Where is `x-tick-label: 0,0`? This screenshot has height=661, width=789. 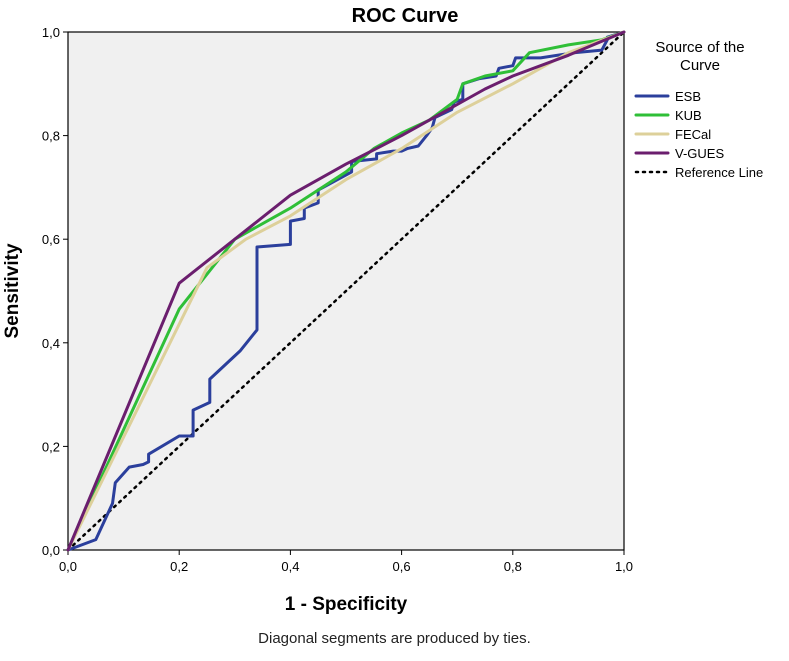 x-tick-label: 0,0 is located at coordinates (68, 566).